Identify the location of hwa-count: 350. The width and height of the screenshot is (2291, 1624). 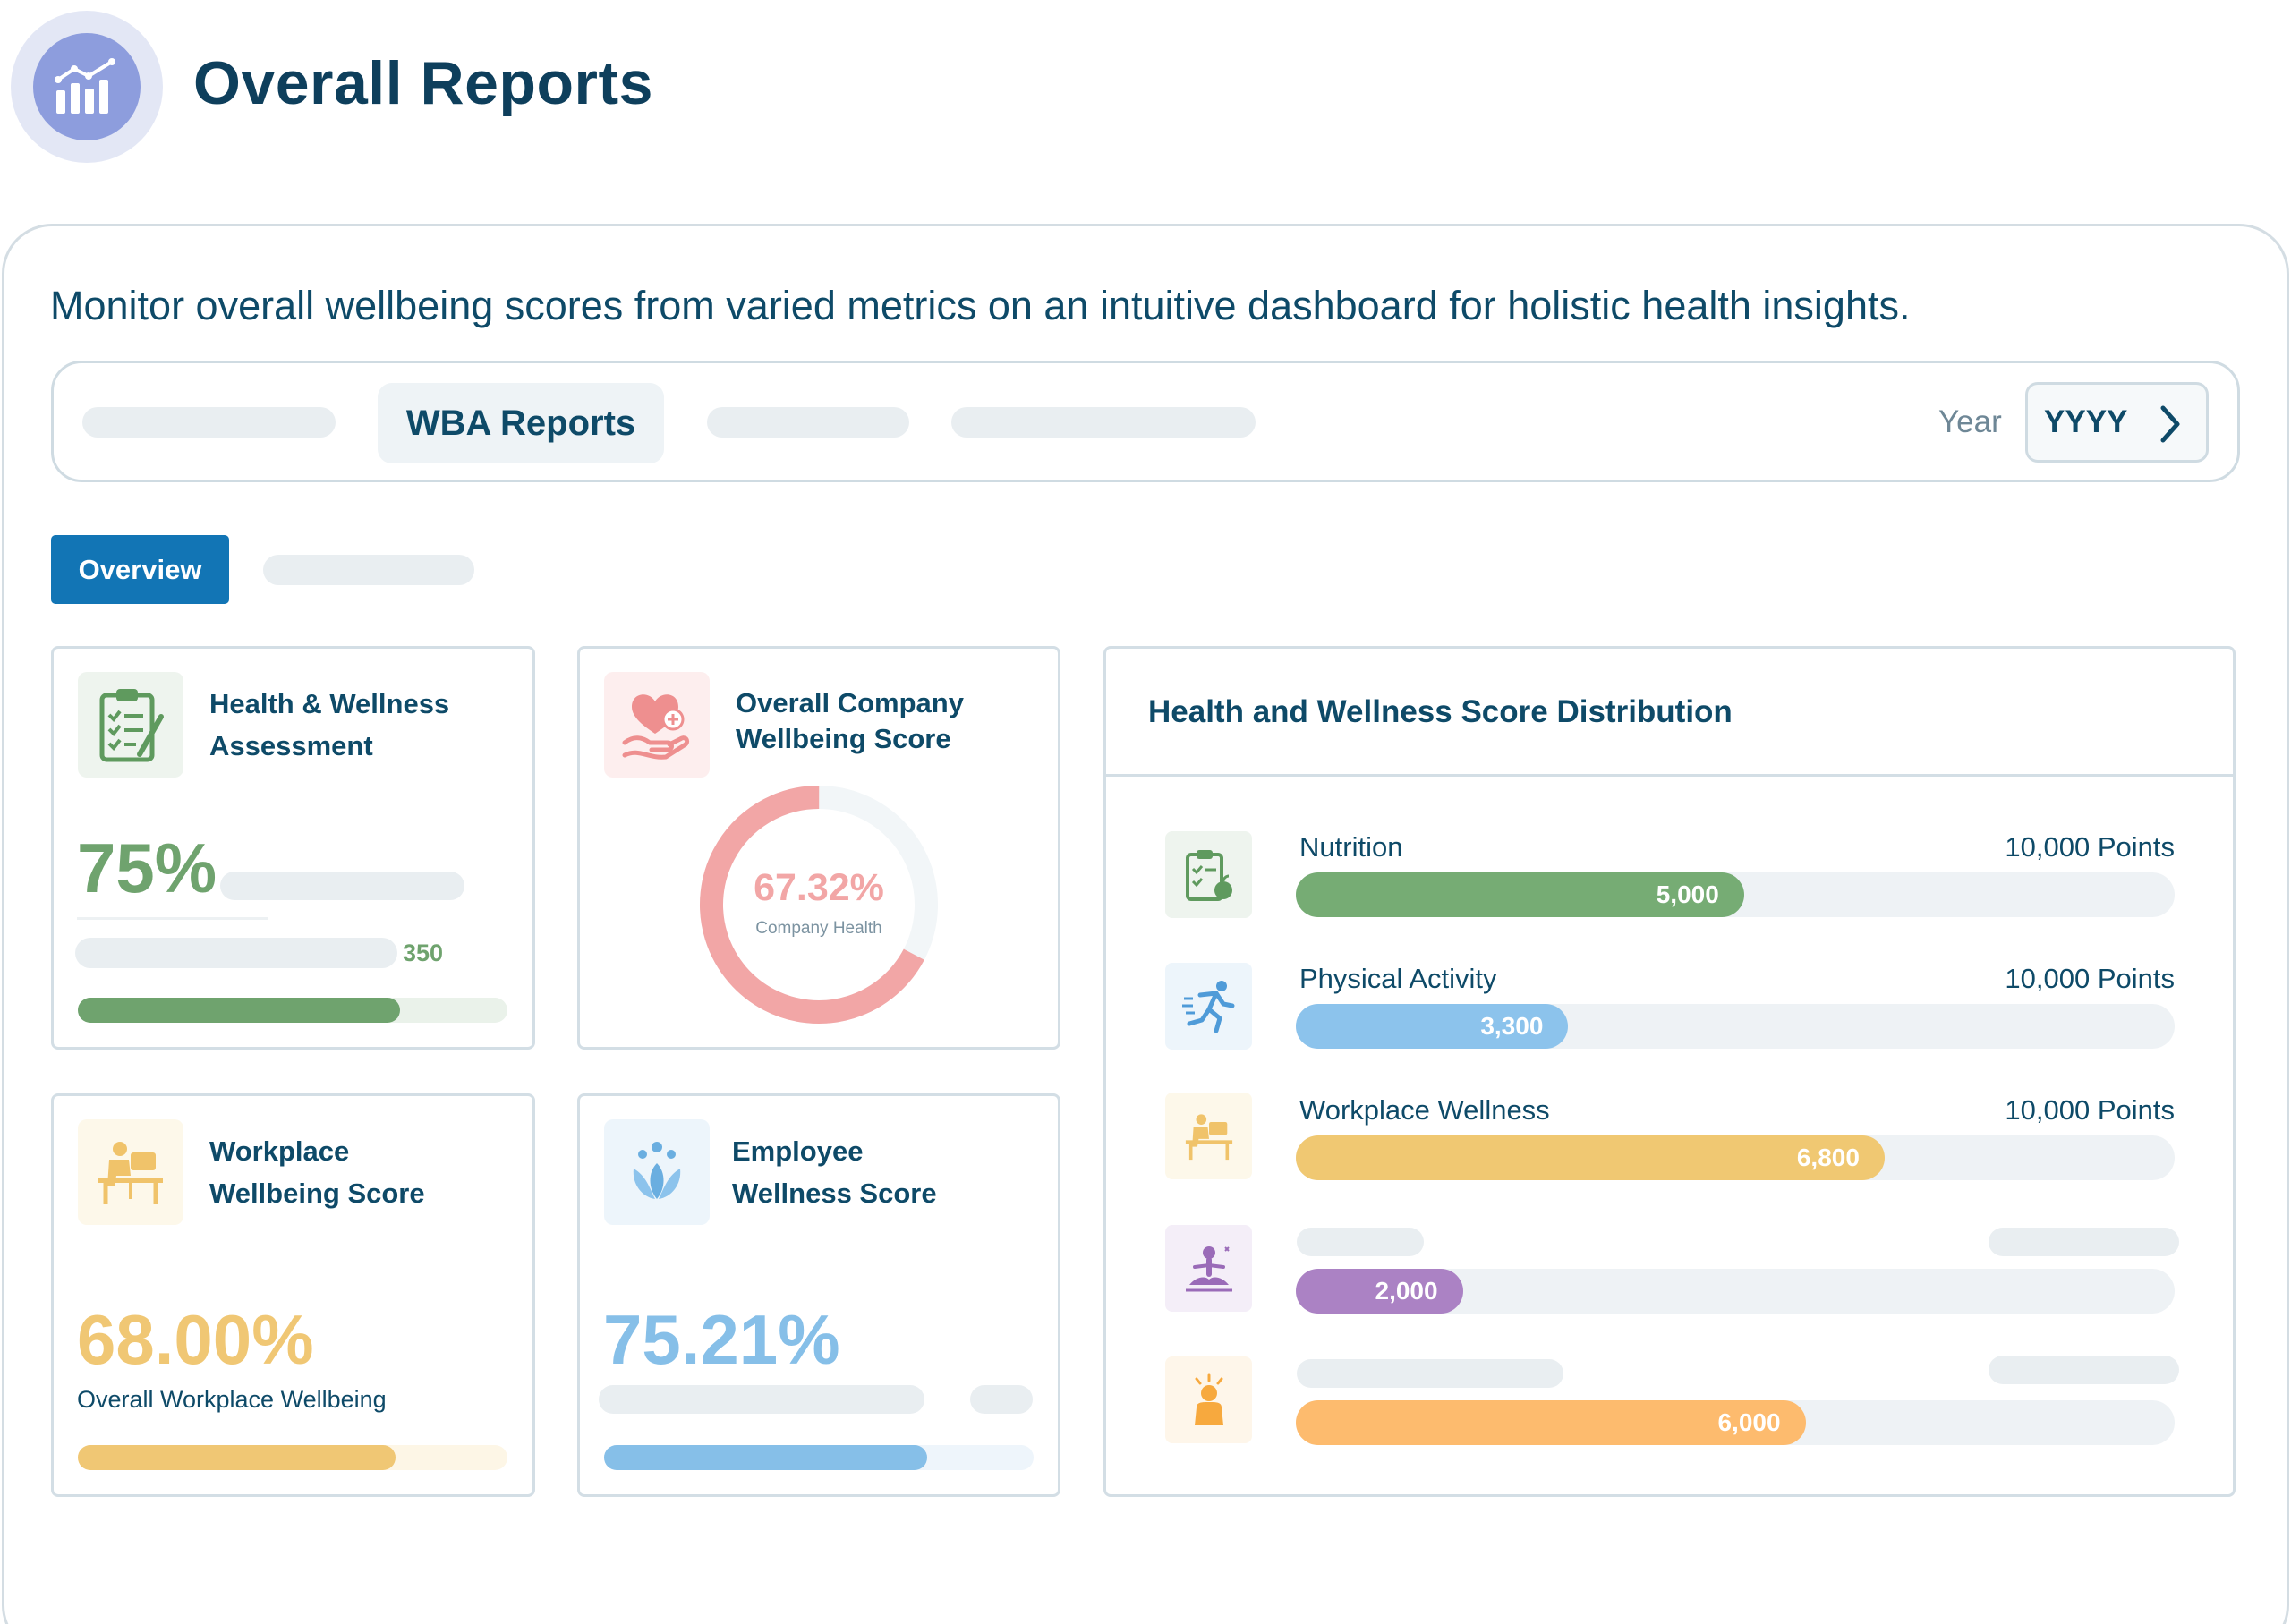
(424, 953).